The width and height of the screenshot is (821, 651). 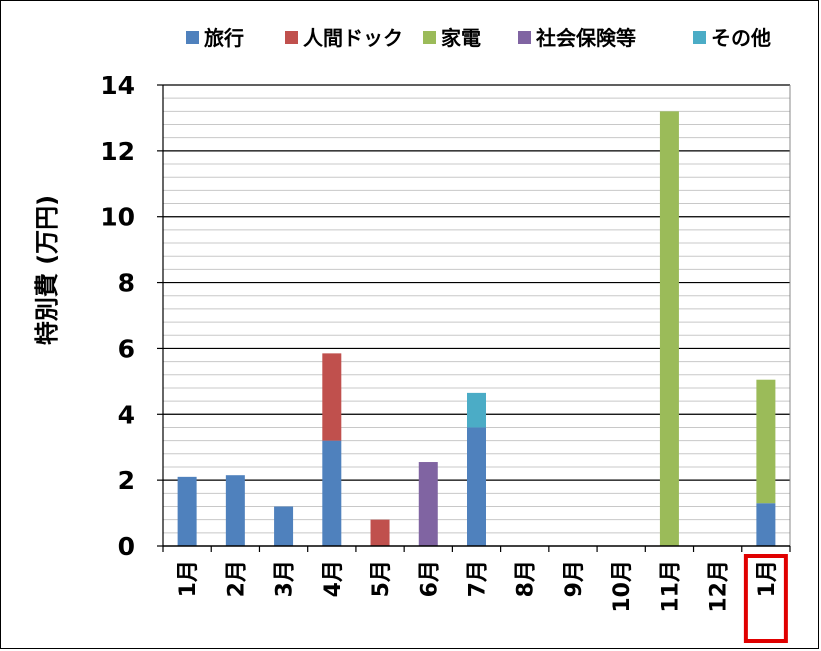 What do you see at coordinates (622, 586) in the screenshot?
I see `x-tick-label: 10月` at bounding box center [622, 586].